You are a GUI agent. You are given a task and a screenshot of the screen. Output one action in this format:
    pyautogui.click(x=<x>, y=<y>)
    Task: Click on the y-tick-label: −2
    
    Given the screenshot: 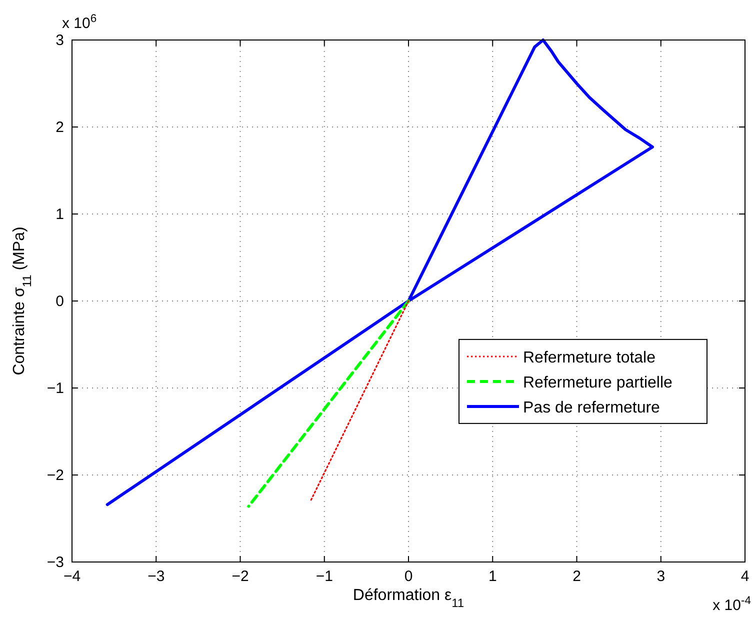 What is the action you would take?
    pyautogui.click(x=55, y=475)
    